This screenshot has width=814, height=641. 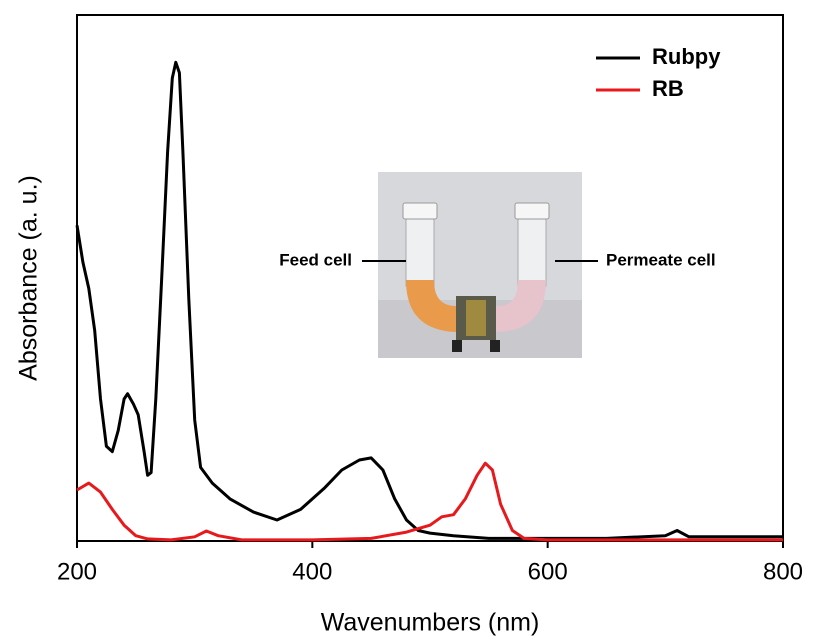 What do you see at coordinates (480, 265) in the screenshot?
I see `inset-photo` at bounding box center [480, 265].